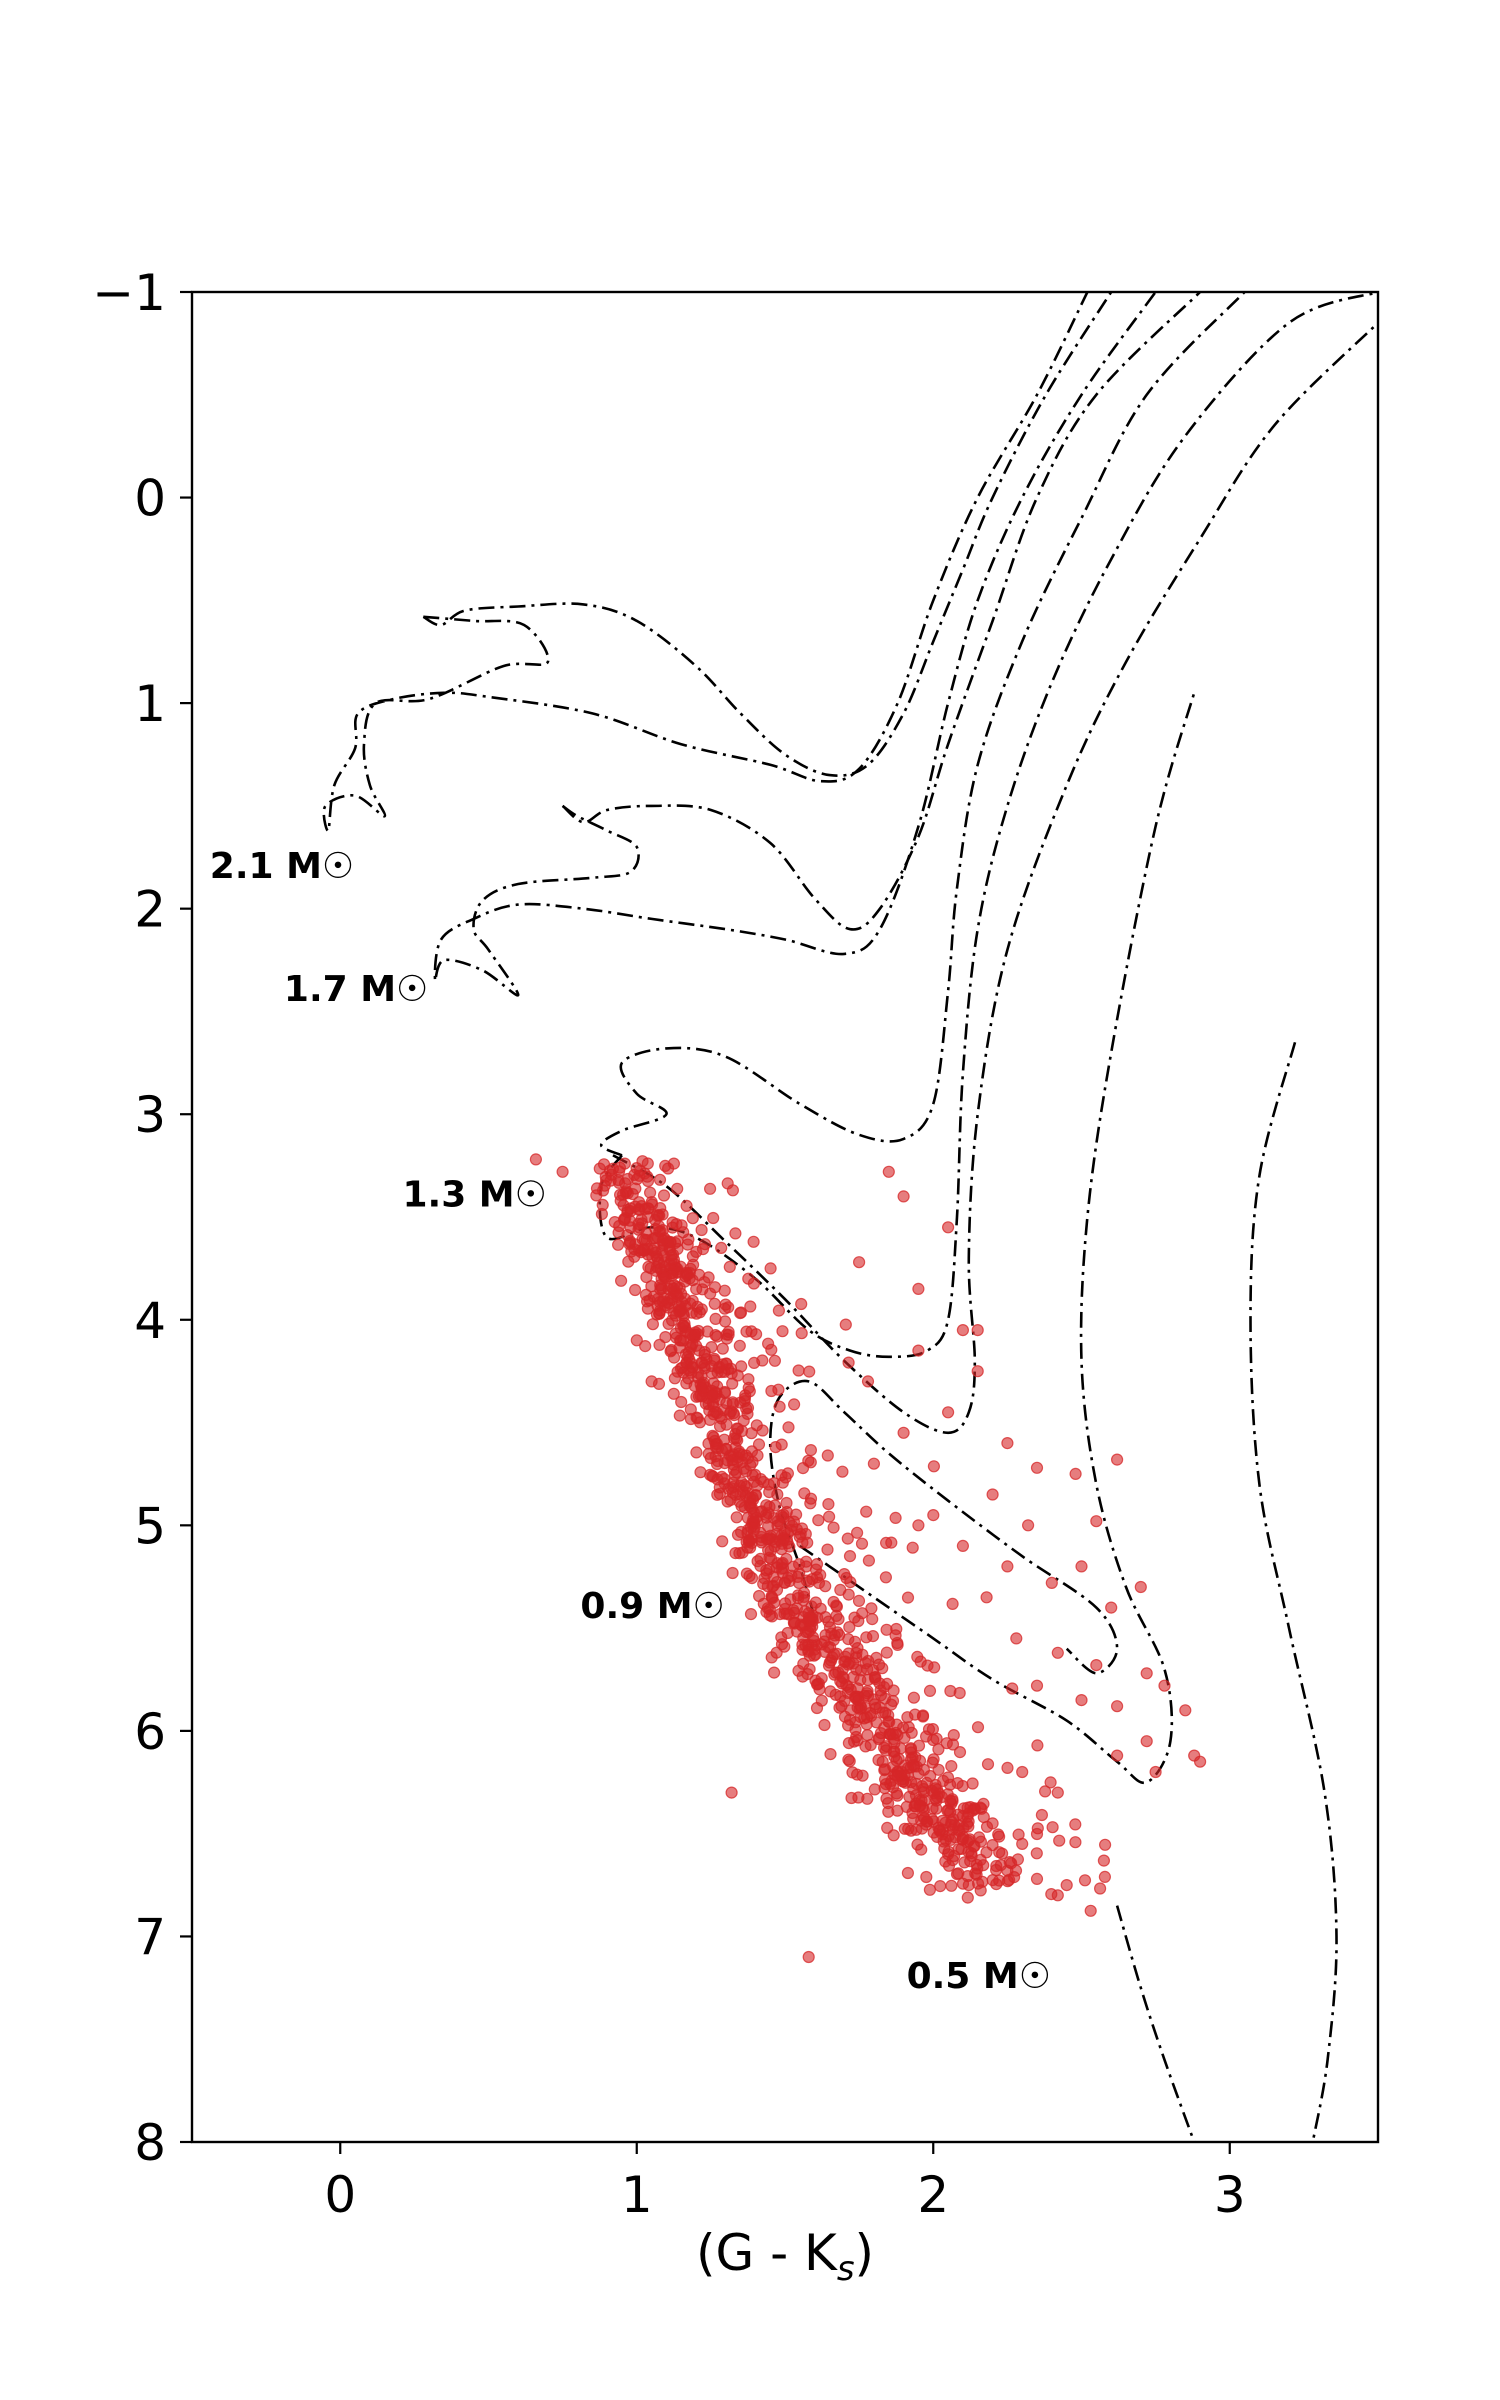  What do you see at coordinates (356, 989) in the screenshot?
I see `mass-annotation: 1.7 M☉` at bounding box center [356, 989].